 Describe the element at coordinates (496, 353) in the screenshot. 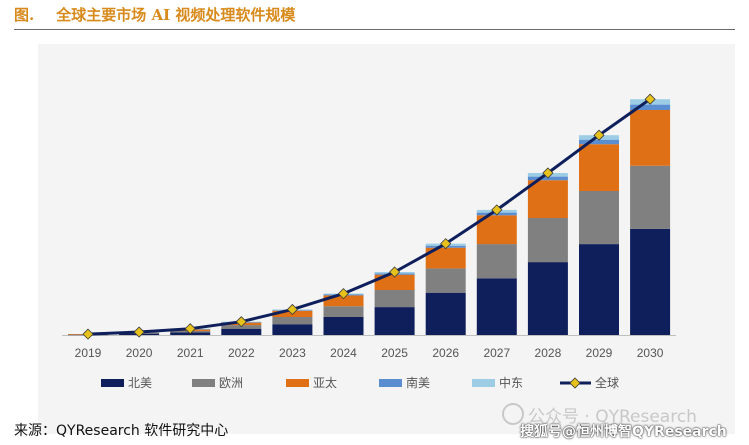

I see `x-tick-label: 2027` at that location.